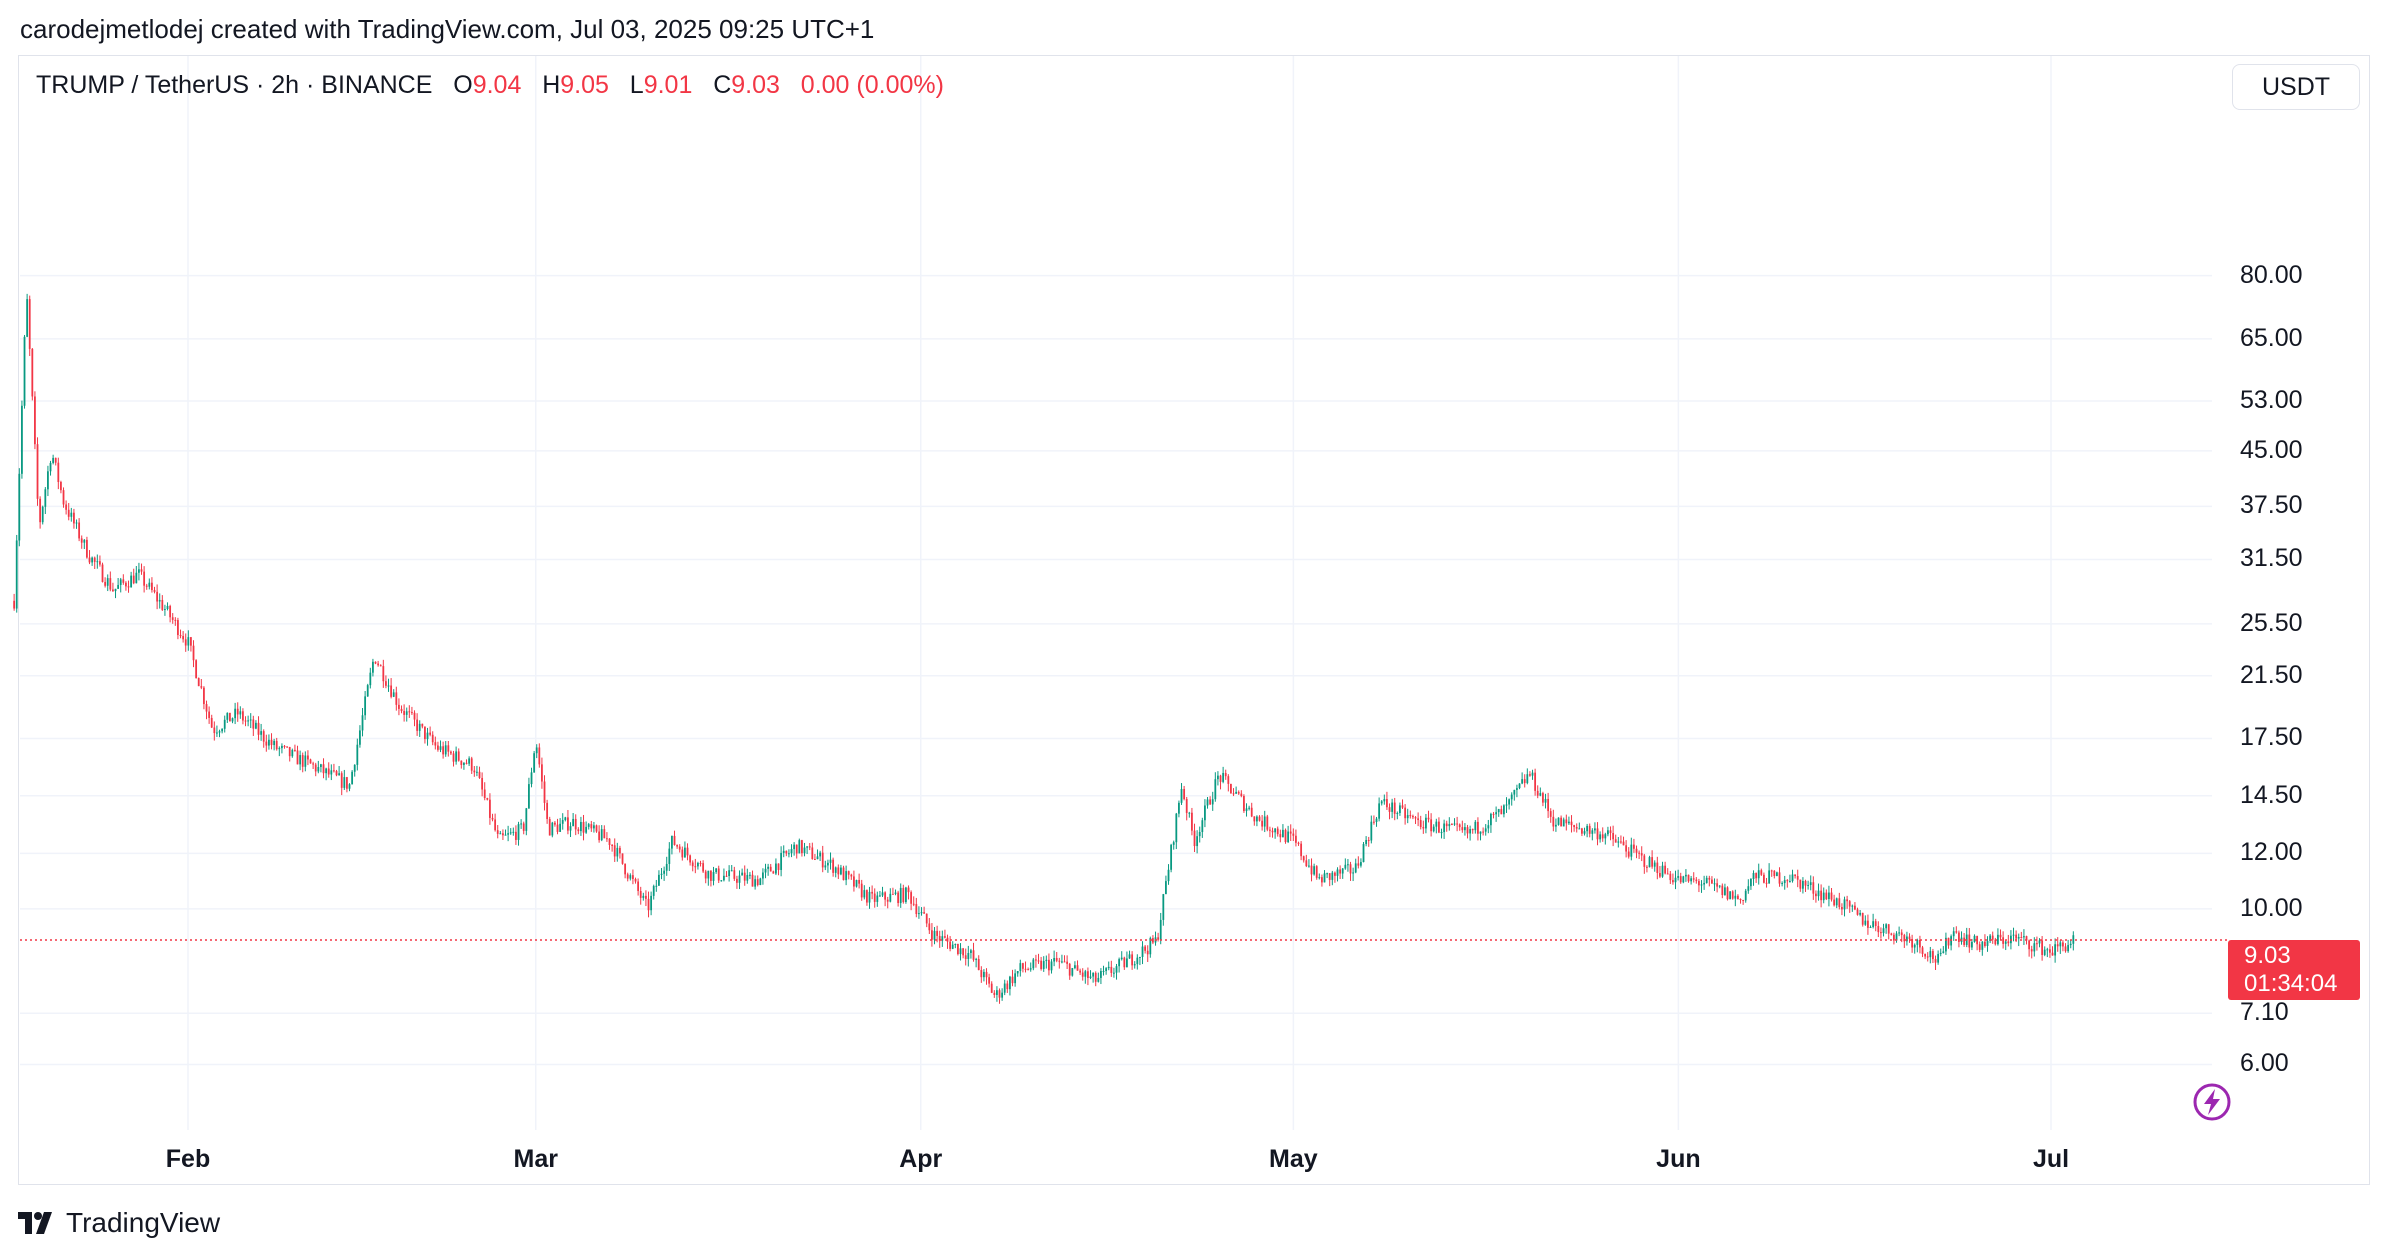 This screenshot has width=2390, height=1256. I want to click on low-label: L, so click(636, 85).